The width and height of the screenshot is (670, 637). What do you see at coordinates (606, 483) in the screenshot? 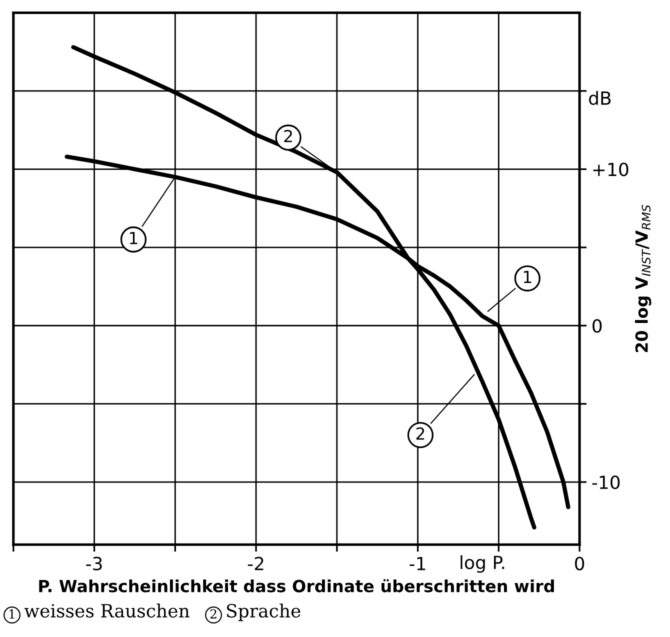
I see `y-tick-label: -10` at bounding box center [606, 483].